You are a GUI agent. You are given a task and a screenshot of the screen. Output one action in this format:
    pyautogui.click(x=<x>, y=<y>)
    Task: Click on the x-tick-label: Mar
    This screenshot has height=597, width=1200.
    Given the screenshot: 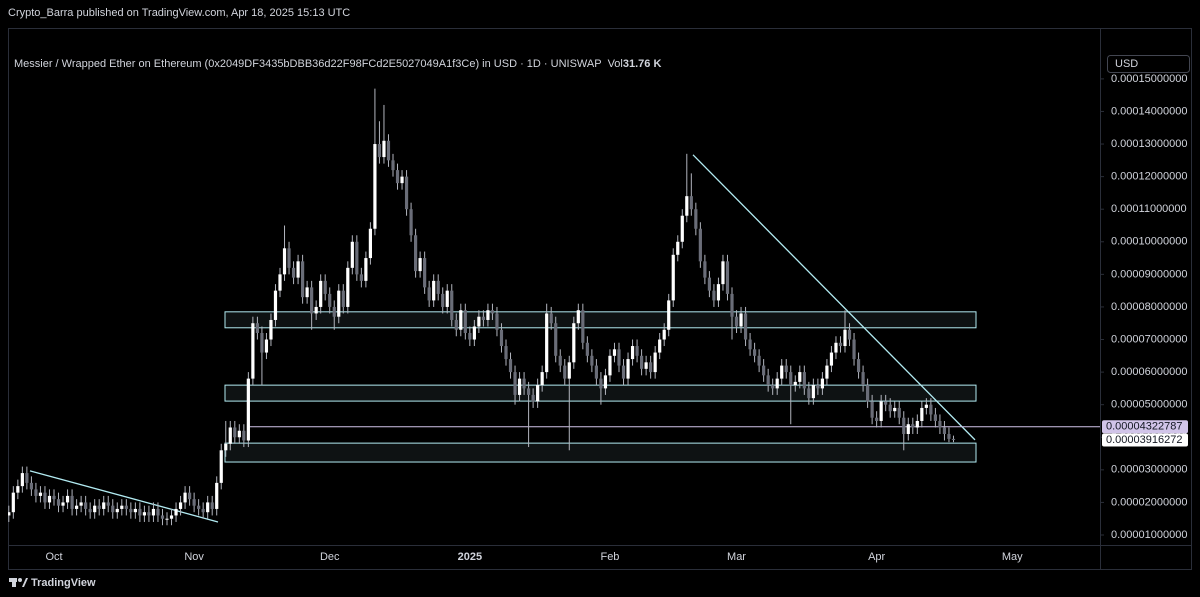 What is the action you would take?
    pyautogui.click(x=736, y=557)
    